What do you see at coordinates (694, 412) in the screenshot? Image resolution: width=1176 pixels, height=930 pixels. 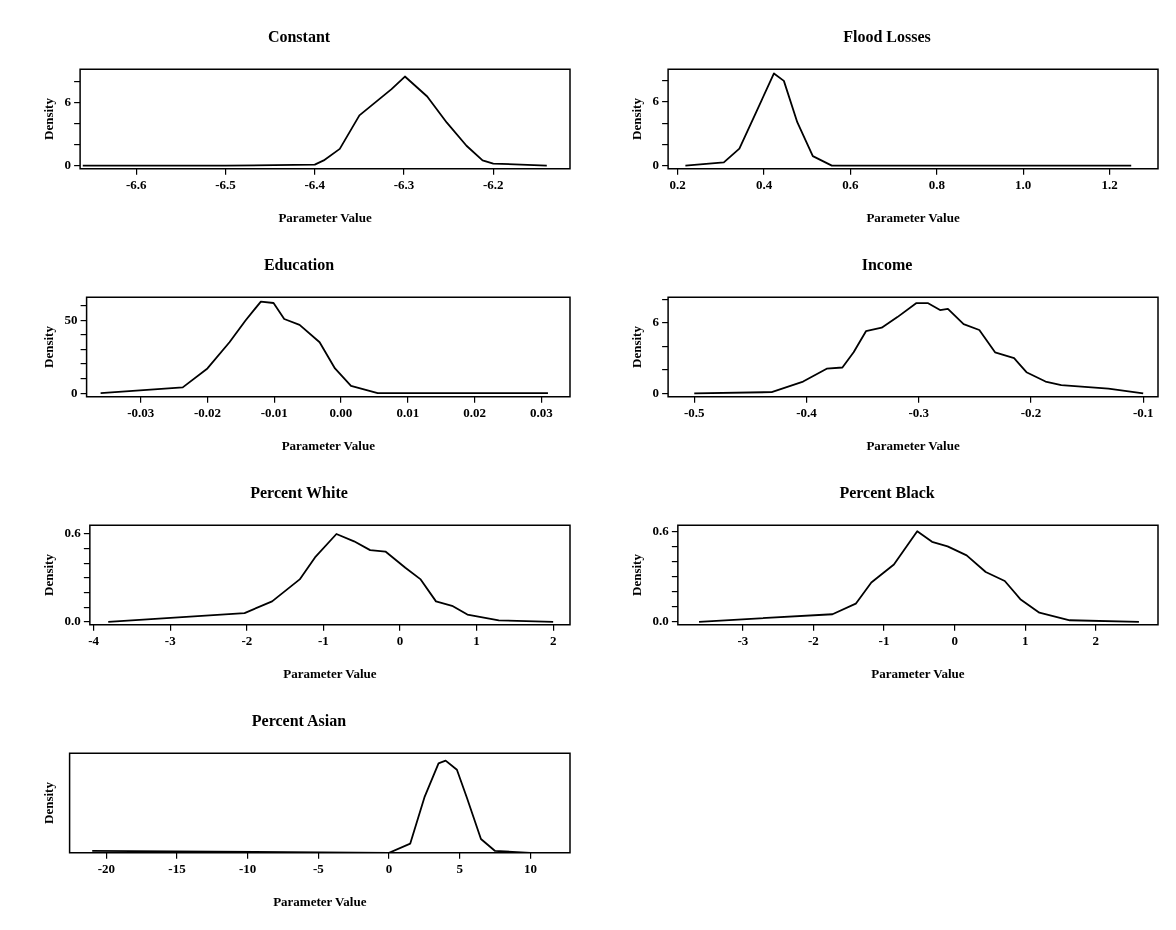 I see `x-tick-label: -0.5` at bounding box center [694, 412].